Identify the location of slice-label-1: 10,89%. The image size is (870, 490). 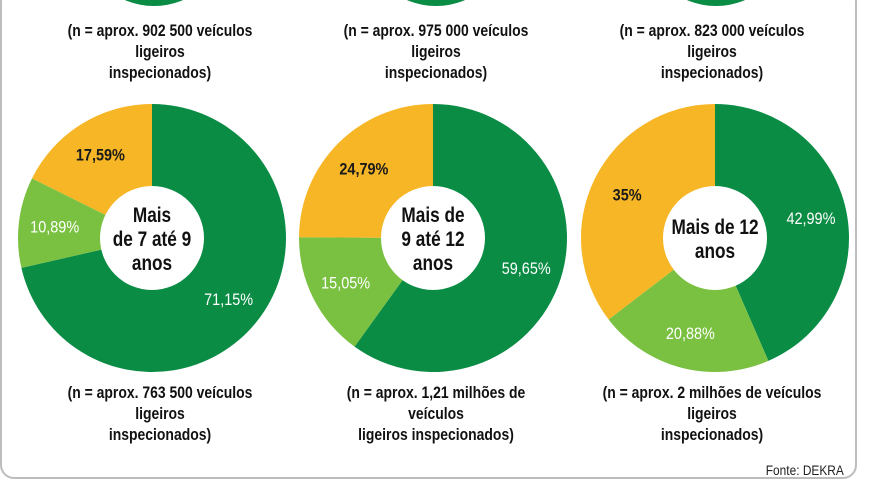
(54, 227).